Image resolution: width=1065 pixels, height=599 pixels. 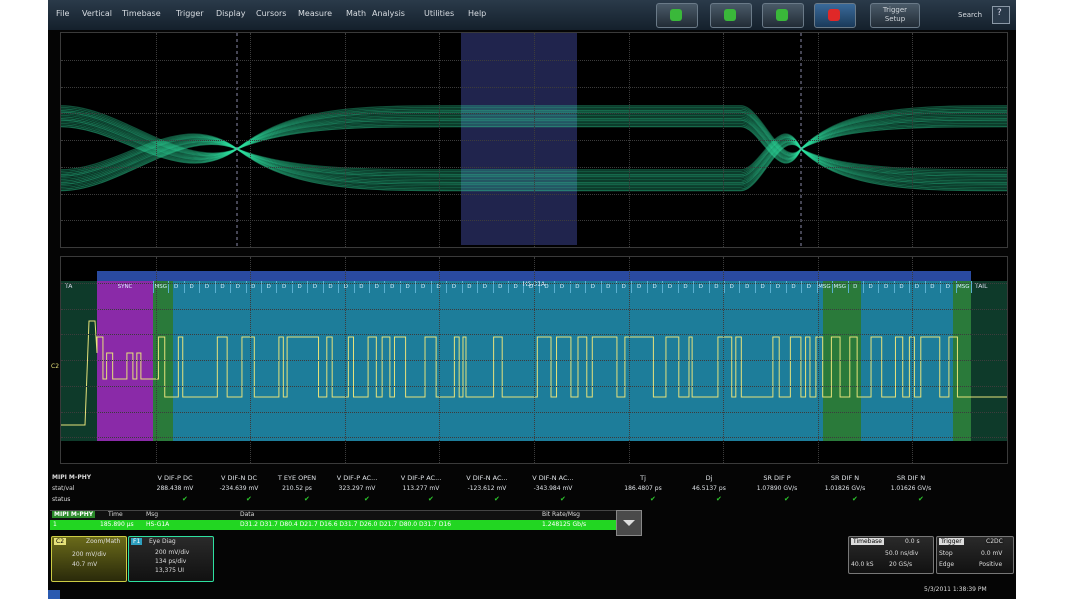 What do you see at coordinates (162, 541) in the screenshot?
I see `f1-label: Eye Diag` at bounding box center [162, 541].